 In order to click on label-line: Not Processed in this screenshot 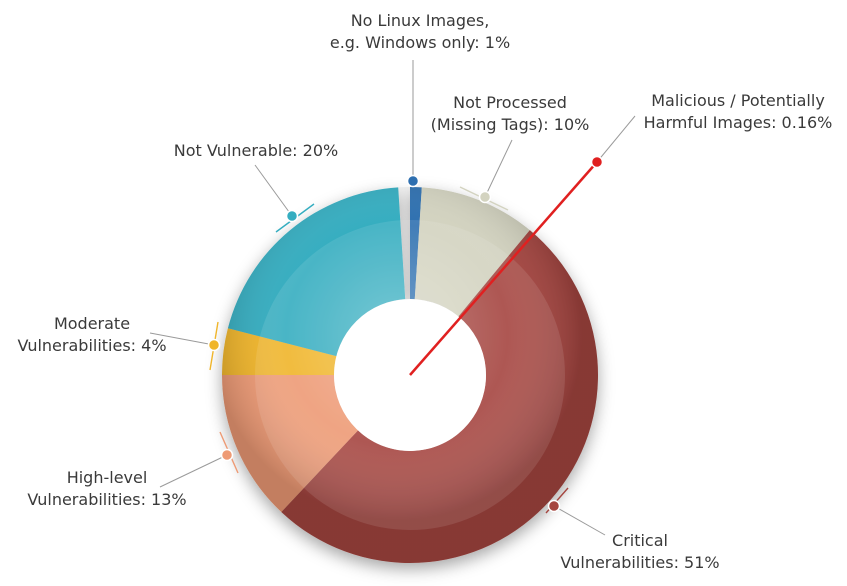, I will do `click(510, 102)`.